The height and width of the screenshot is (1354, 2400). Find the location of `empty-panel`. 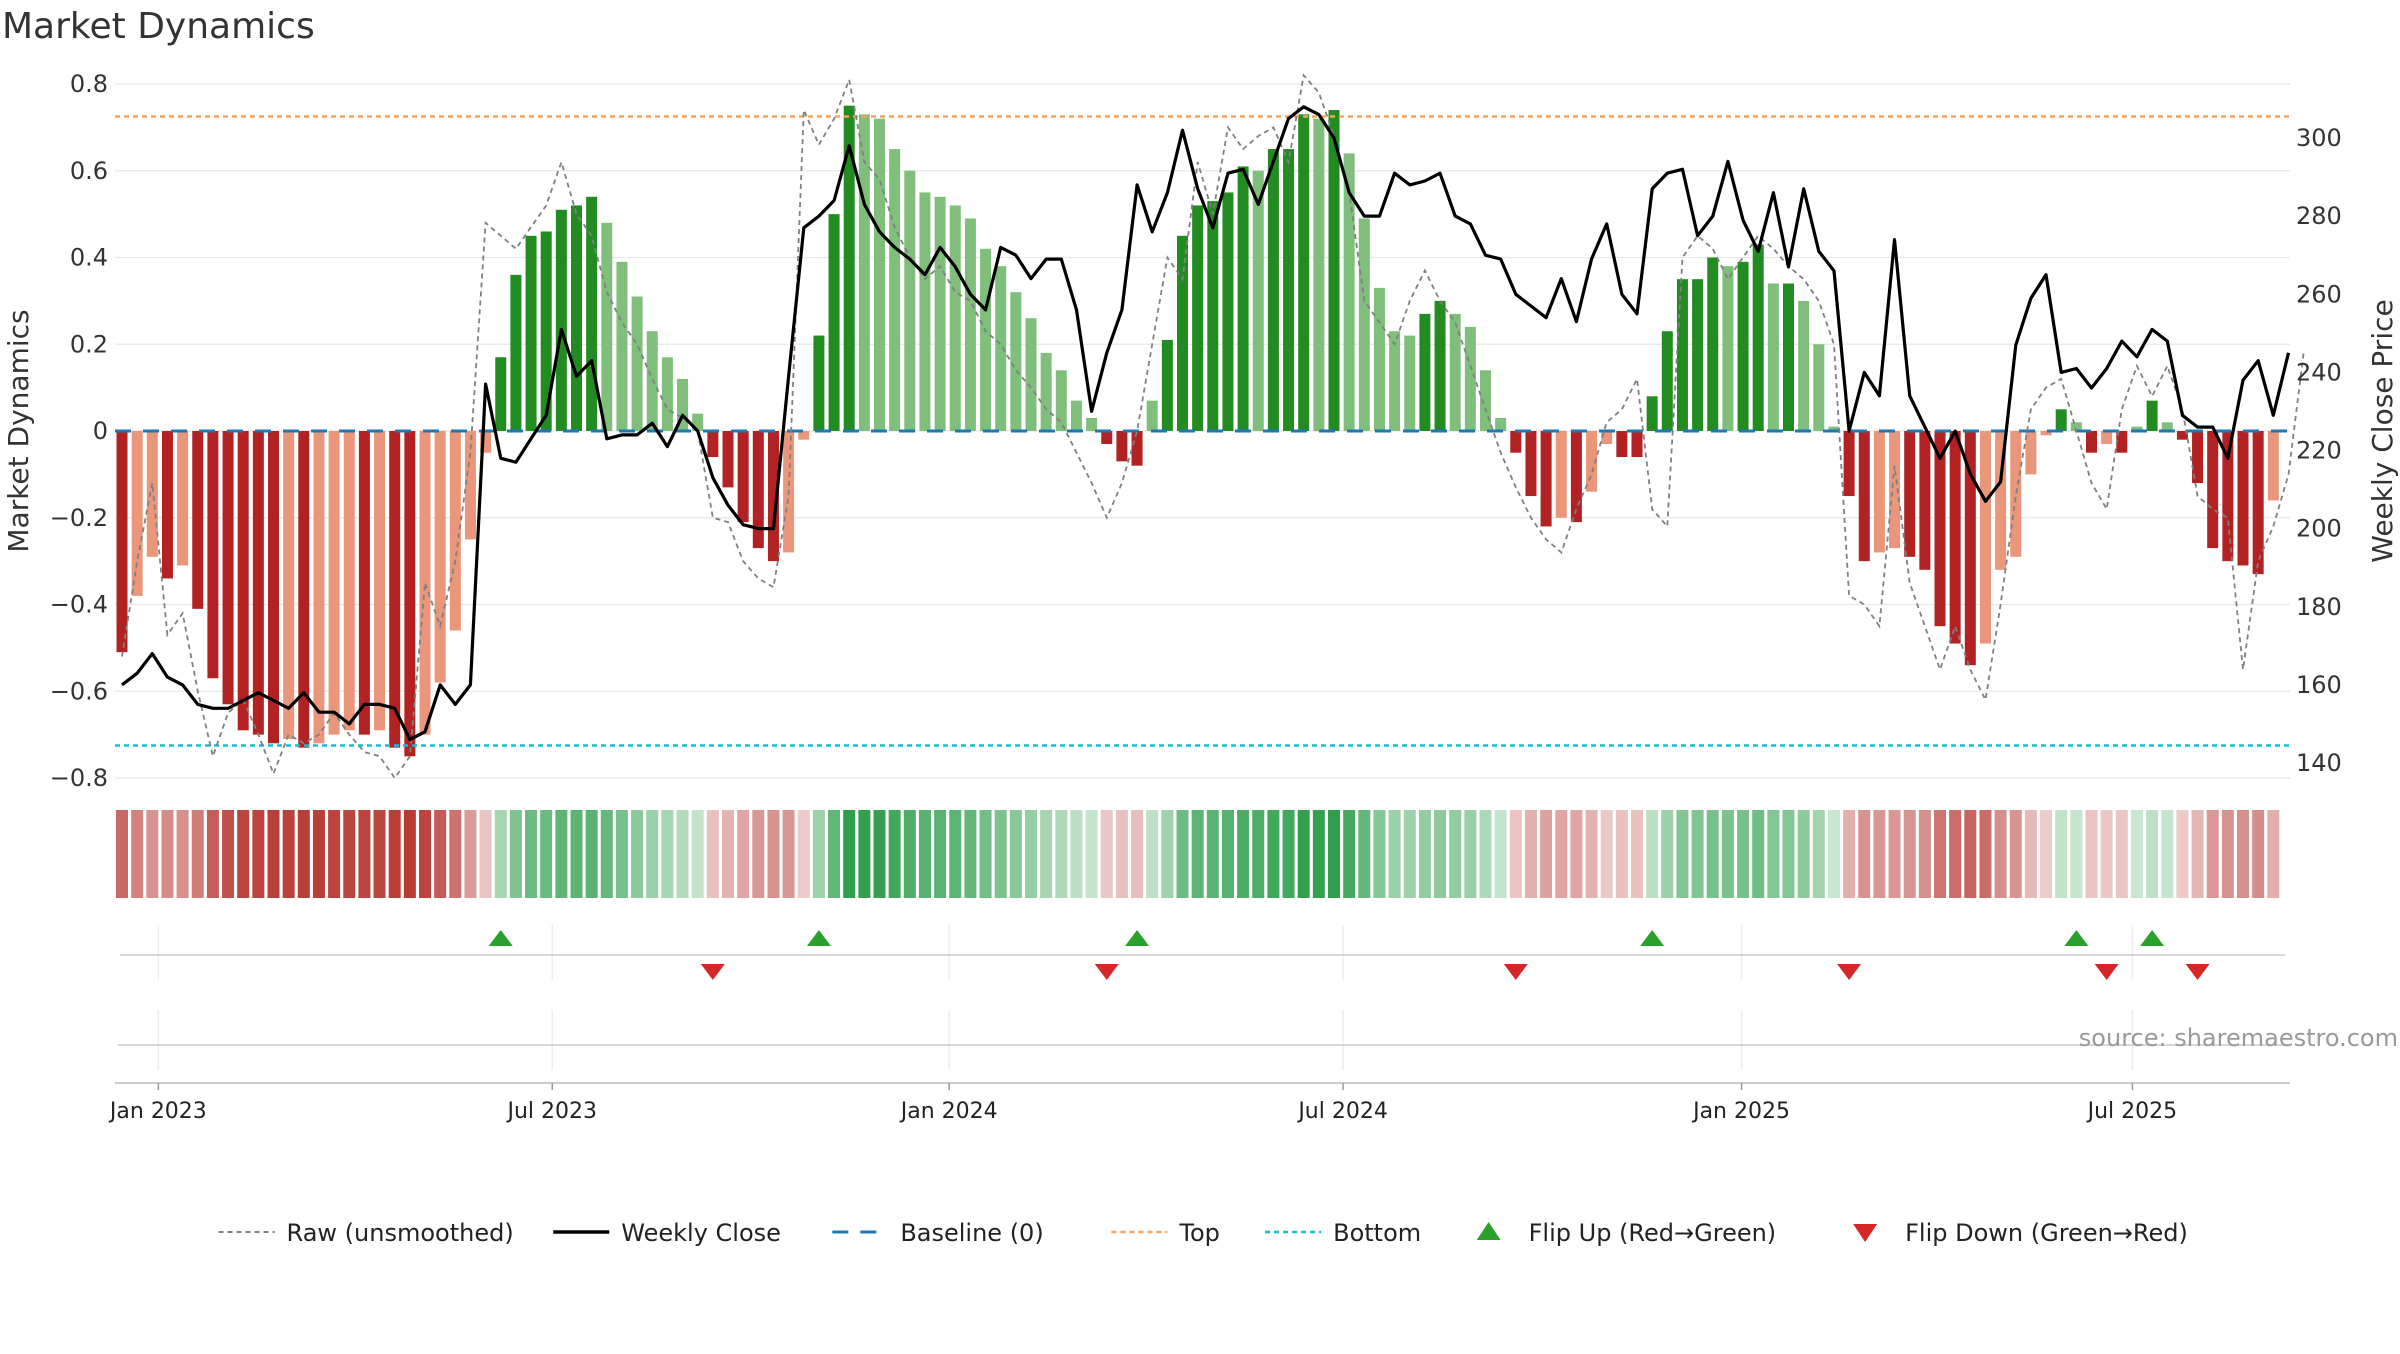

empty-panel is located at coordinates (1203, 1040).